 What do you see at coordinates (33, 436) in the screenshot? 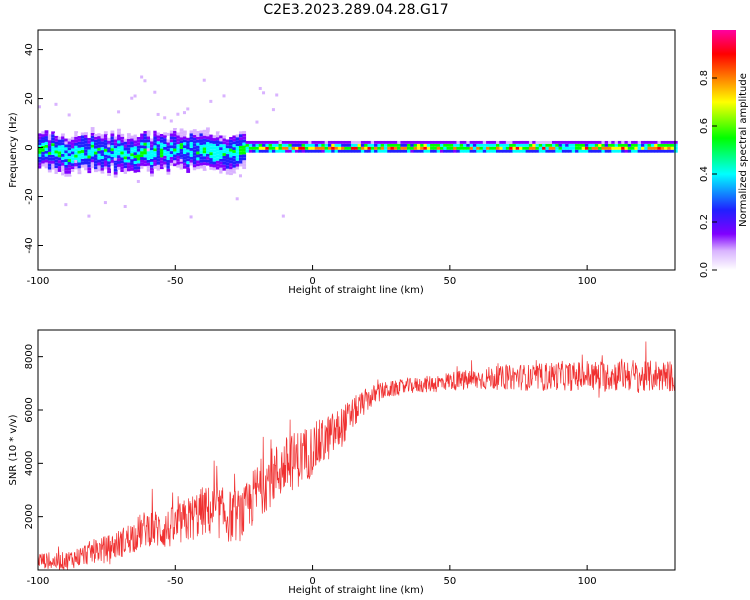
I see `snr-y-ticks: 2000 4000 6000 8000` at bounding box center [33, 436].